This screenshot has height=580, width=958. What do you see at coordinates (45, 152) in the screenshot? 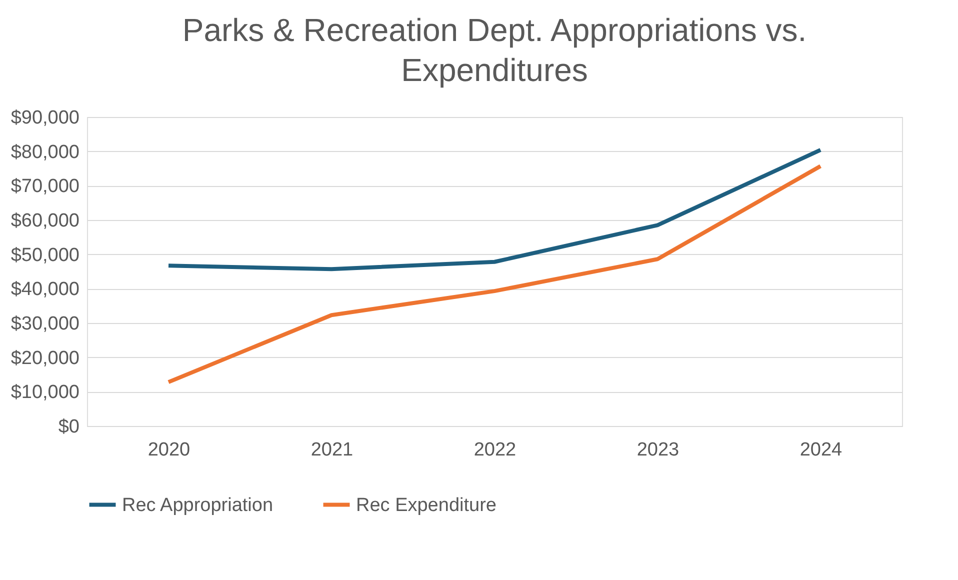
I see `y-tick-label: $80,000` at bounding box center [45, 152].